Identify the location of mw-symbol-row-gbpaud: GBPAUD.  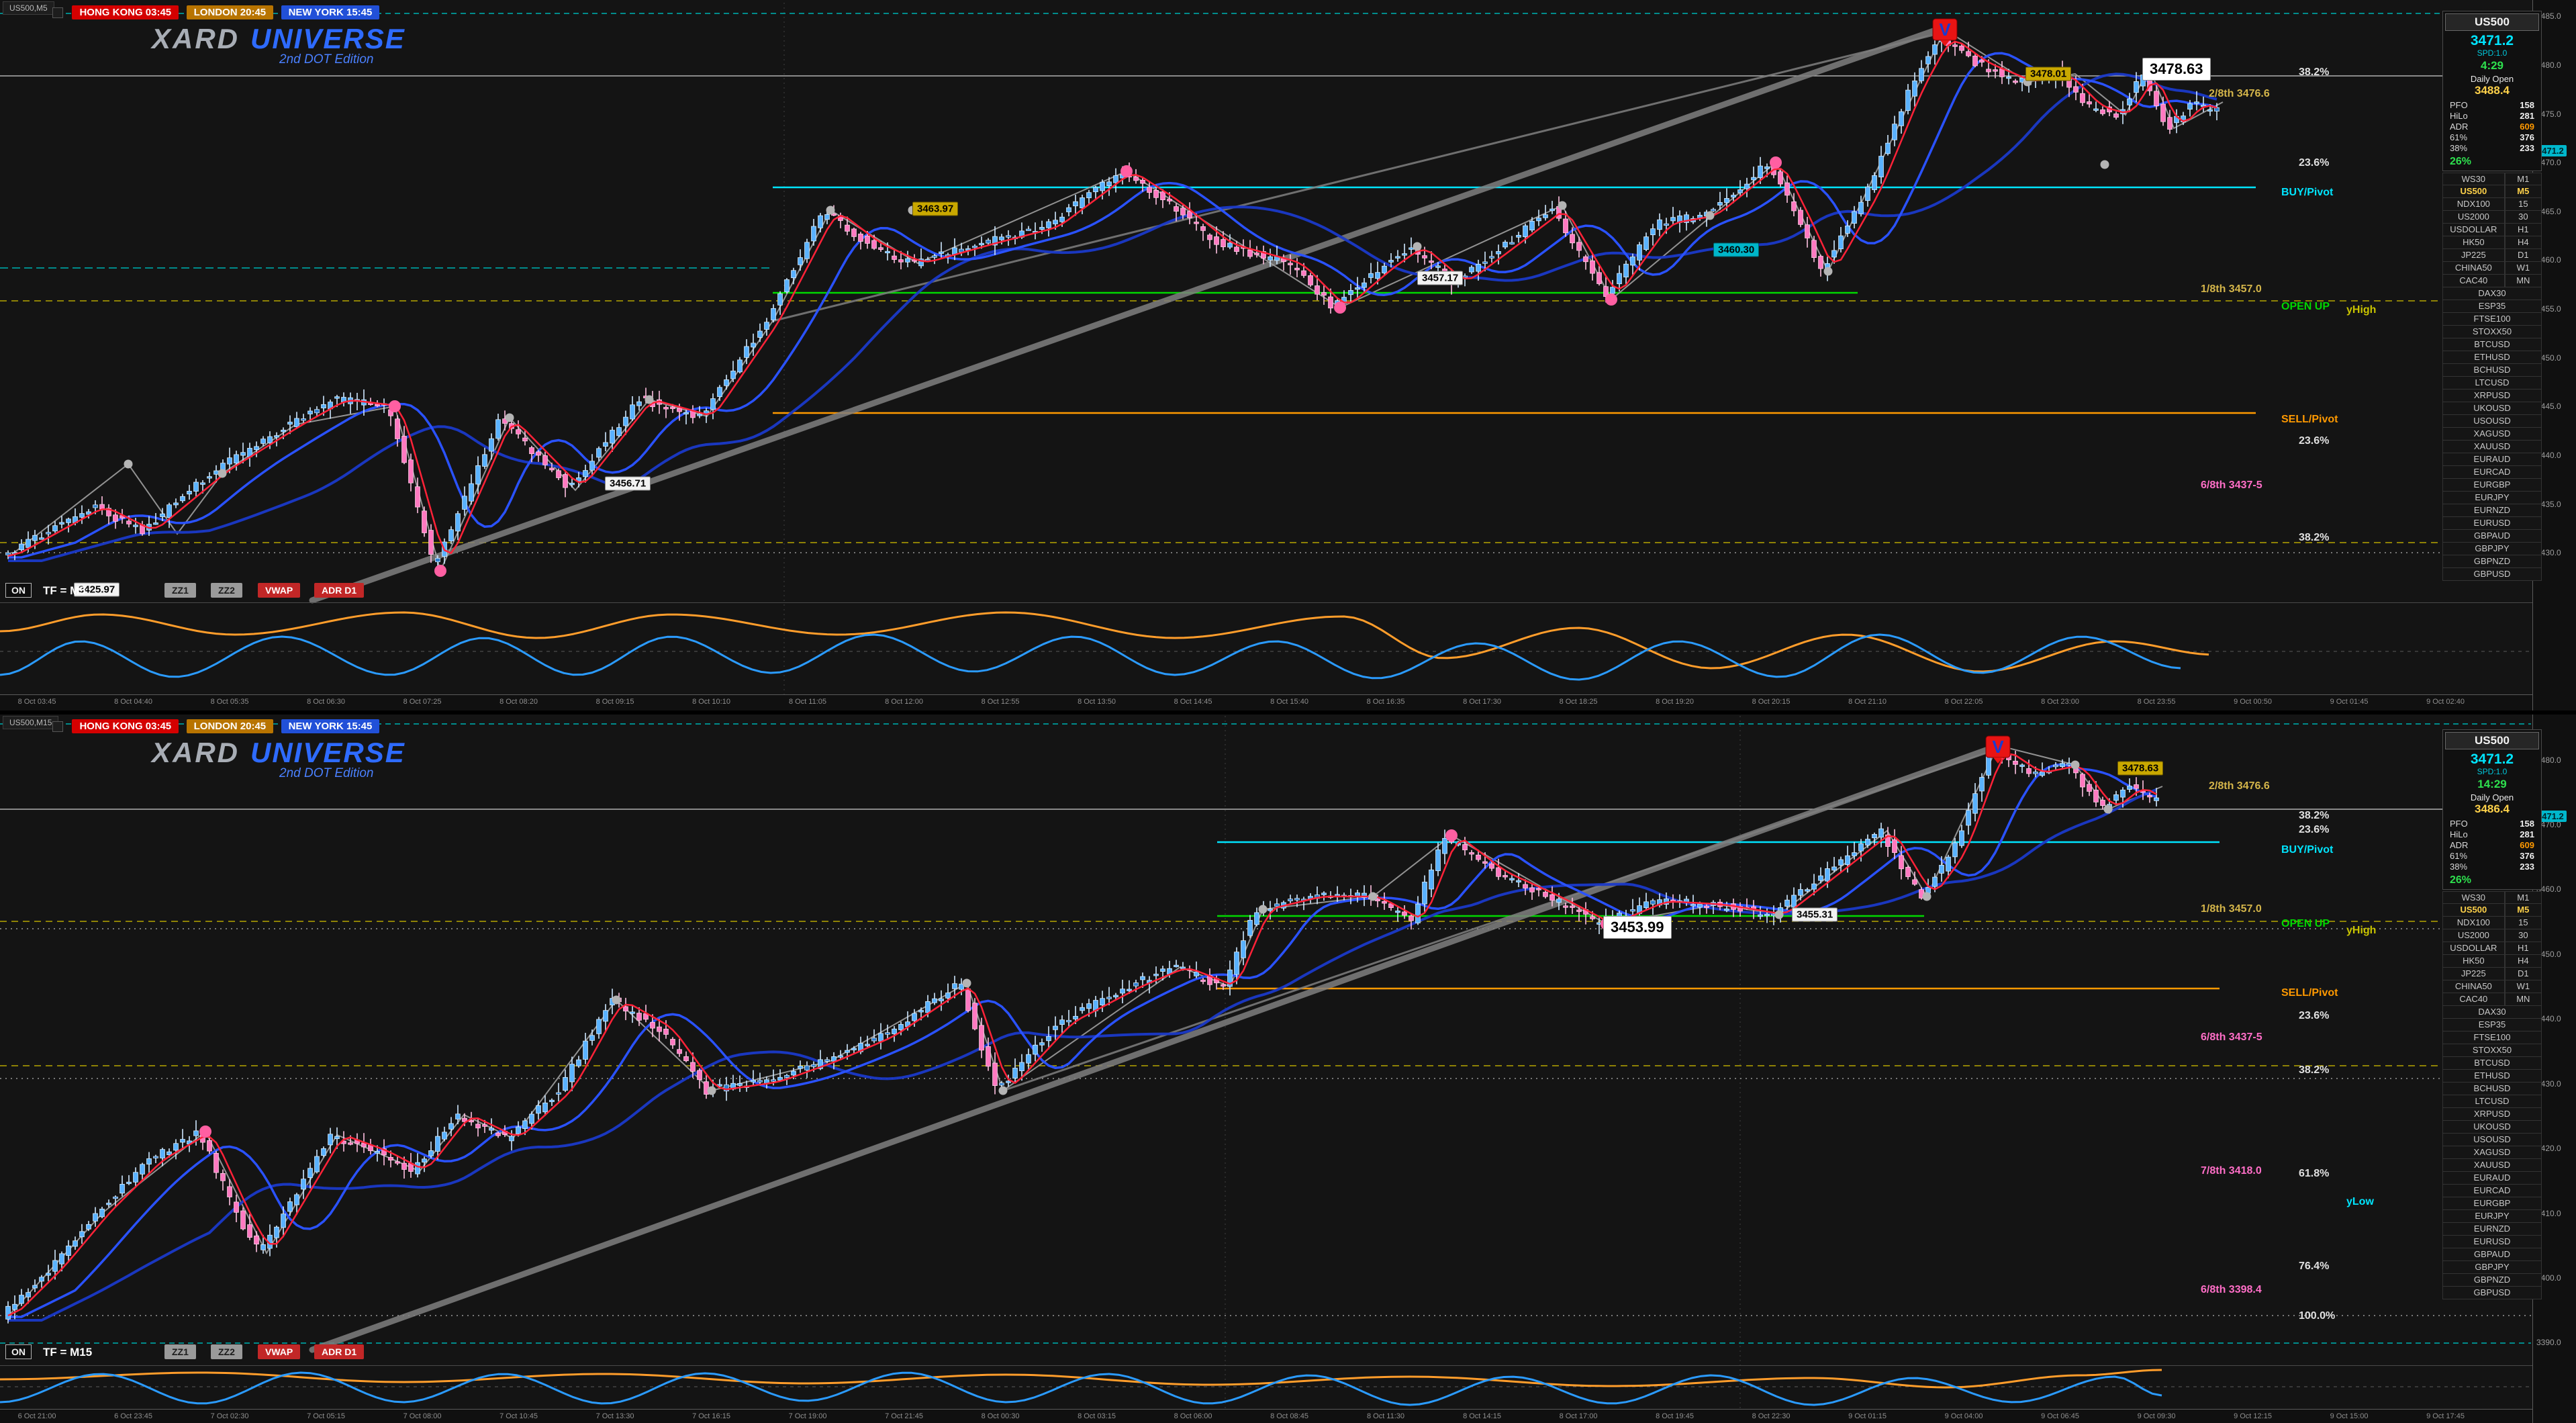
(2492, 1254).